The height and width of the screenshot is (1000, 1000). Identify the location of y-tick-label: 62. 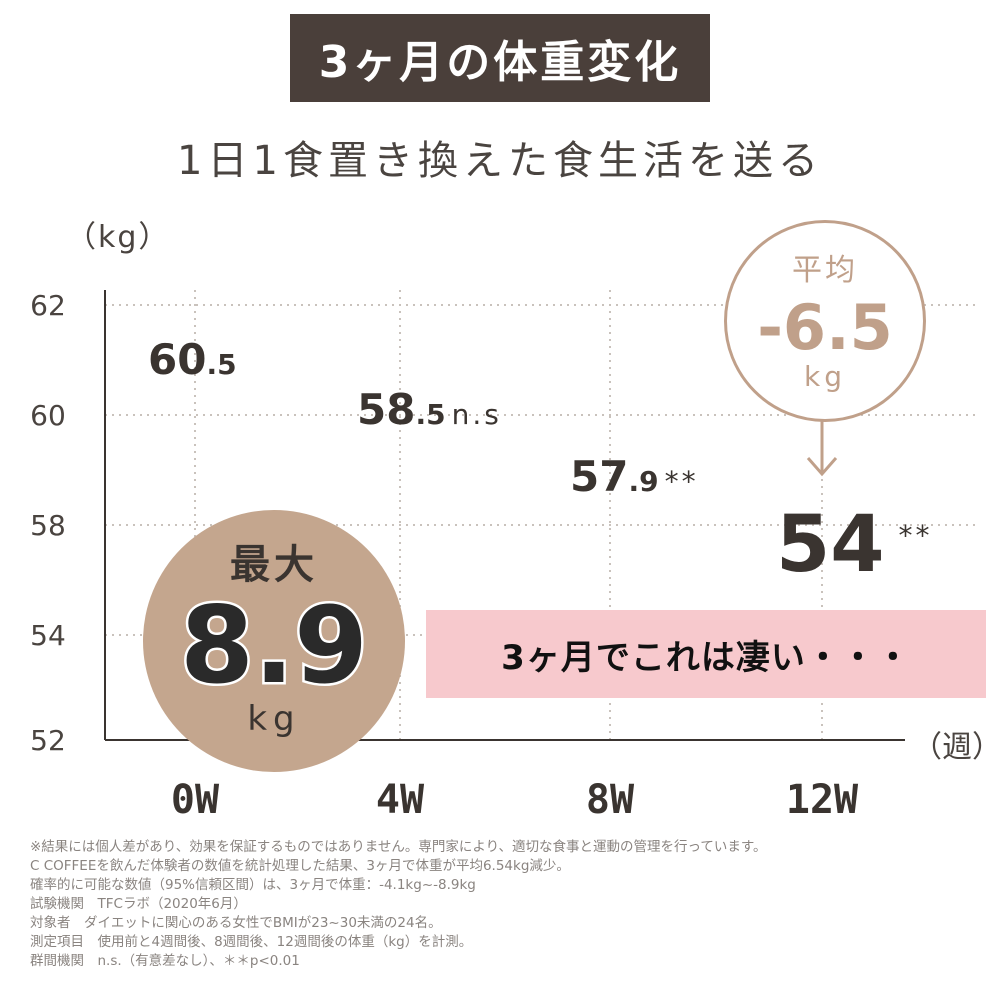
(48, 305).